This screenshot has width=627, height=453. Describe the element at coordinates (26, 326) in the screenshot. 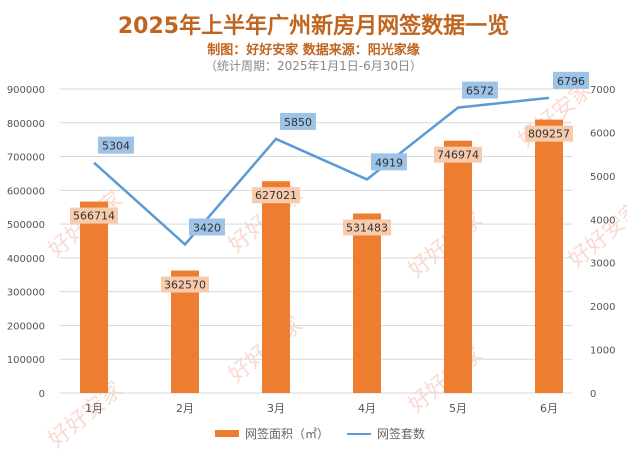

I see `left-tick-label: 200000` at that location.